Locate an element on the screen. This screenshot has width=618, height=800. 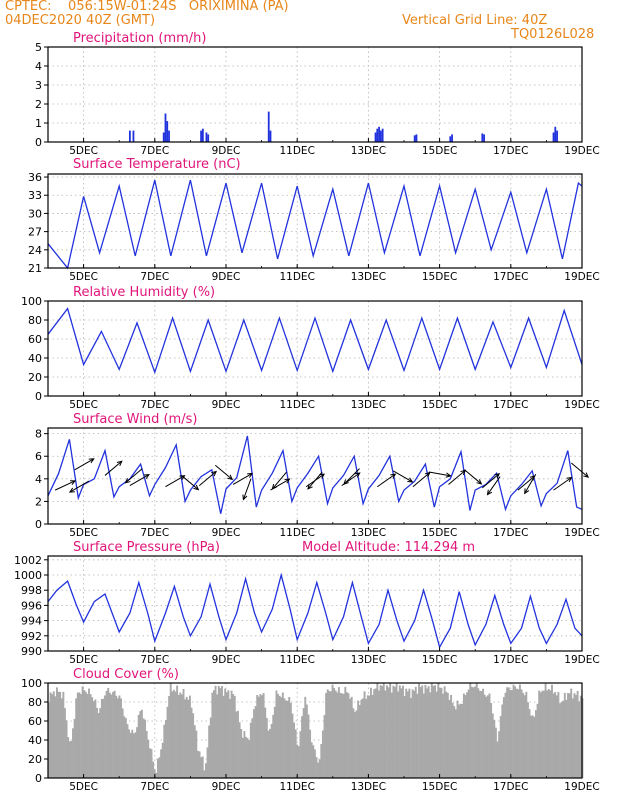
wind-title: Surface Wind (m/s) is located at coordinates (135, 419).